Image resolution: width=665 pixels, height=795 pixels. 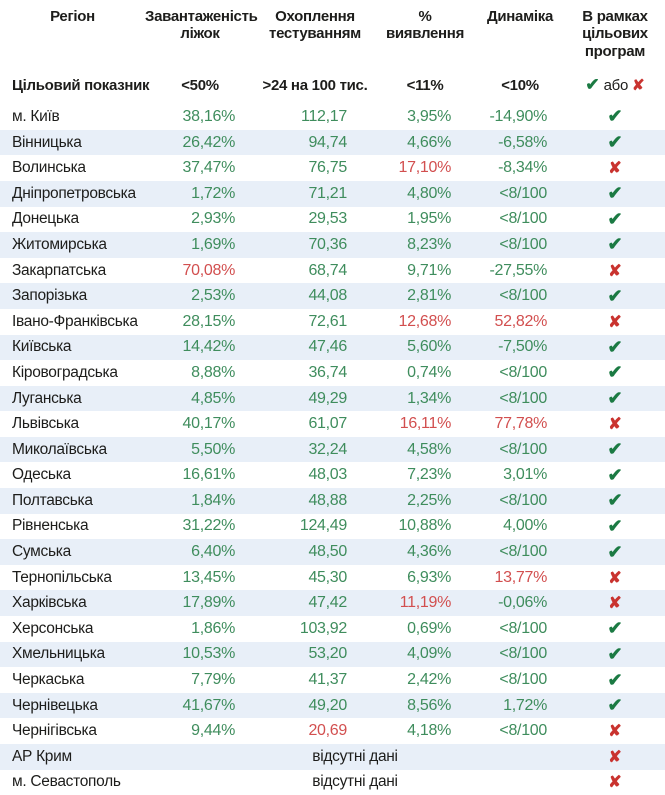 I want to click on detection-rate-value: 11,19%, so click(x=425, y=603).